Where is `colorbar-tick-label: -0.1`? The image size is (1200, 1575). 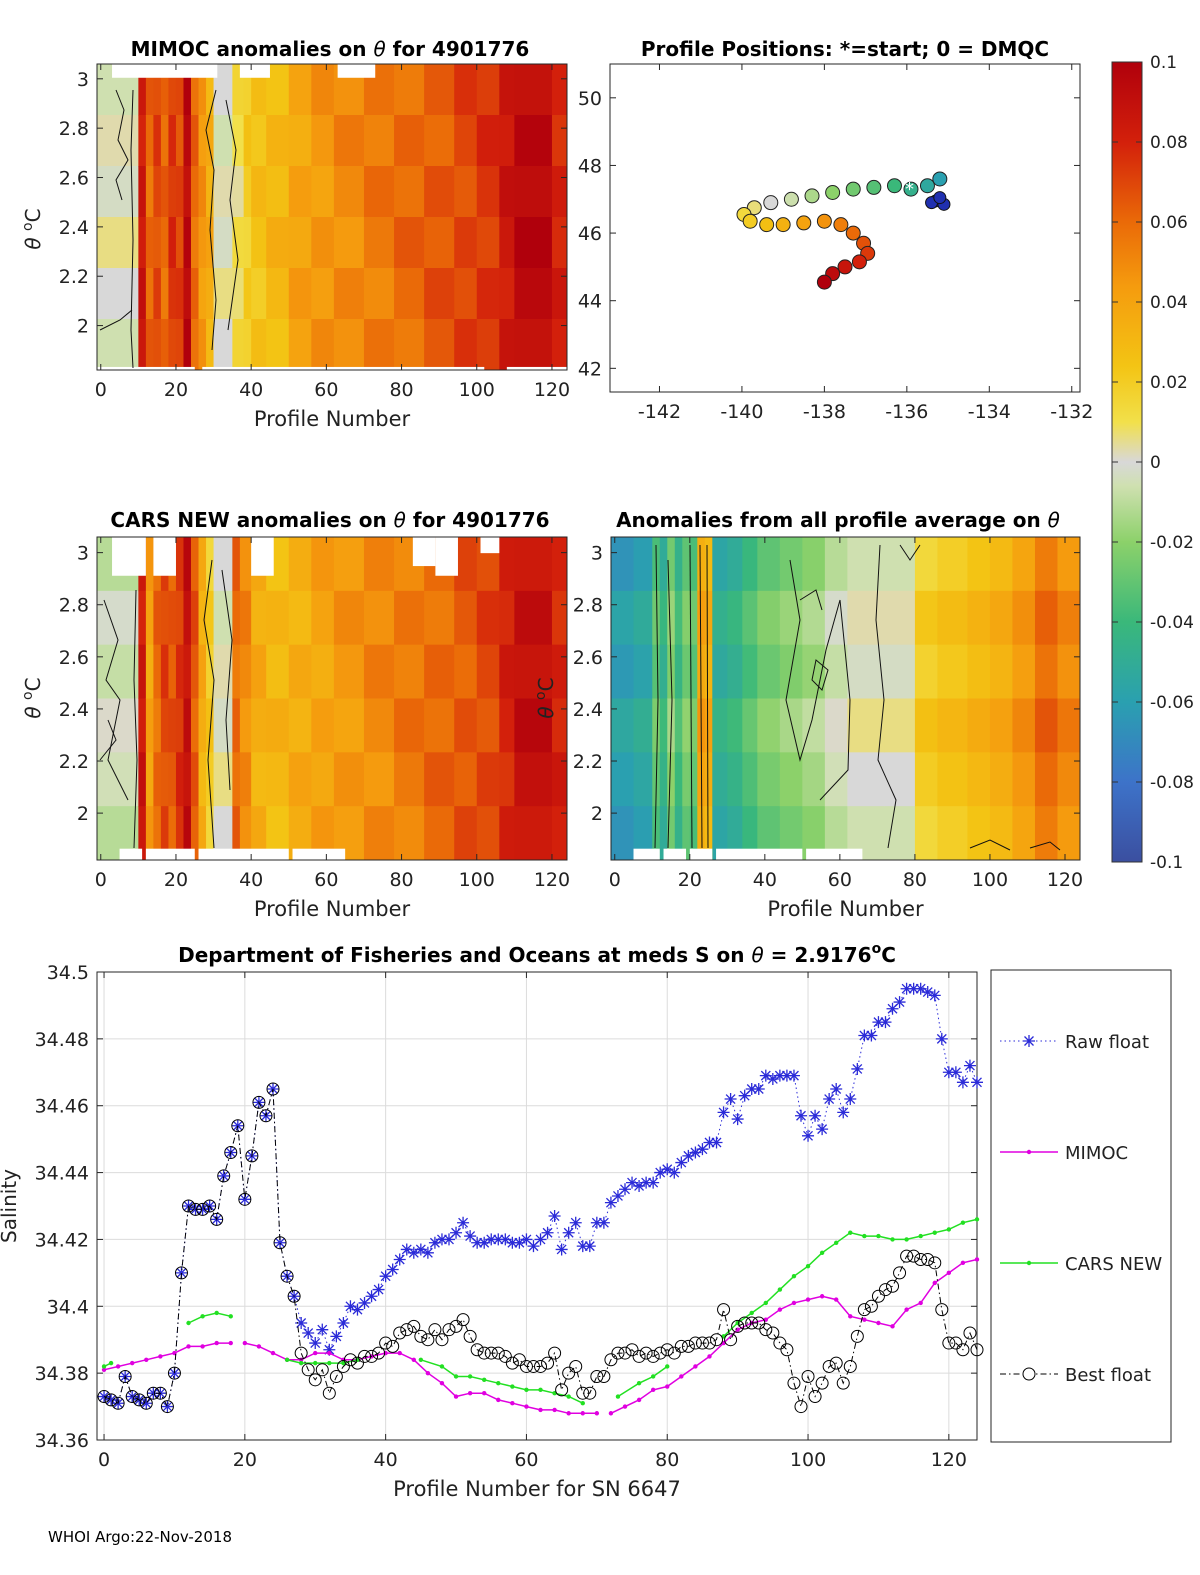 colorbar-tick-label: -0.1 is located at coordinates (1166, 863).